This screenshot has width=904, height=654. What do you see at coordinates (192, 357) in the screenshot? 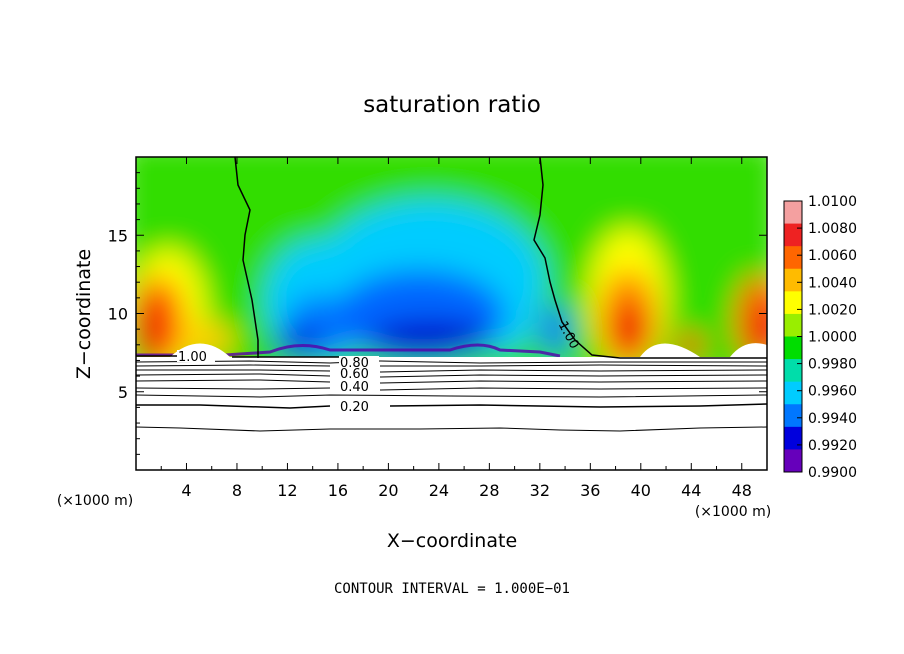
I see `contour-label-1.00: 1.00` at bounding box center [192, 357].